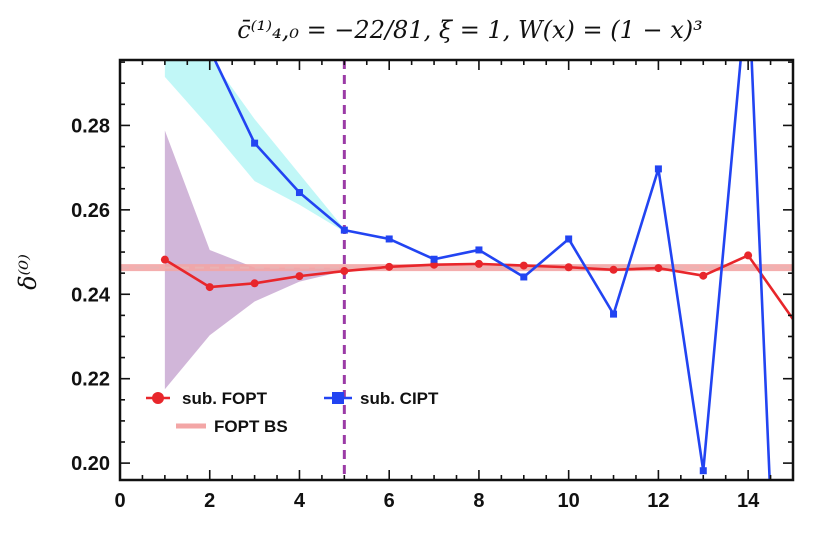 This screenshot has height=550, width=830. Describe the element at coordinates (251, 426) in the screenshot. I see `legend-bs-label: FOPT BS` at that location.